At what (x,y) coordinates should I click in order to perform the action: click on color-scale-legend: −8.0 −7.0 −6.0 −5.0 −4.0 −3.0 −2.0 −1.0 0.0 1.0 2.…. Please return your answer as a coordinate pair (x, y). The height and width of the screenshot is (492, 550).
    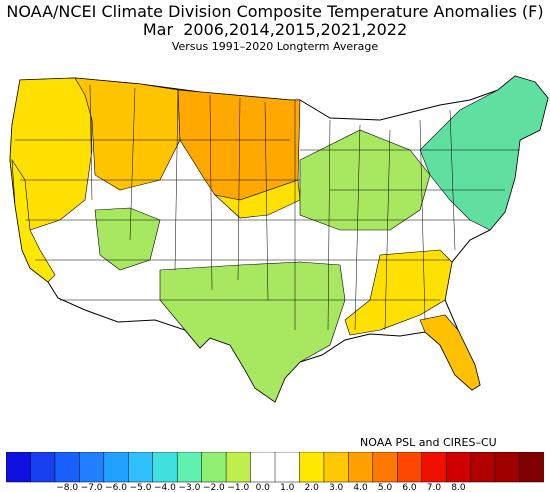
    Looking at the image, I should click on (275, 472).